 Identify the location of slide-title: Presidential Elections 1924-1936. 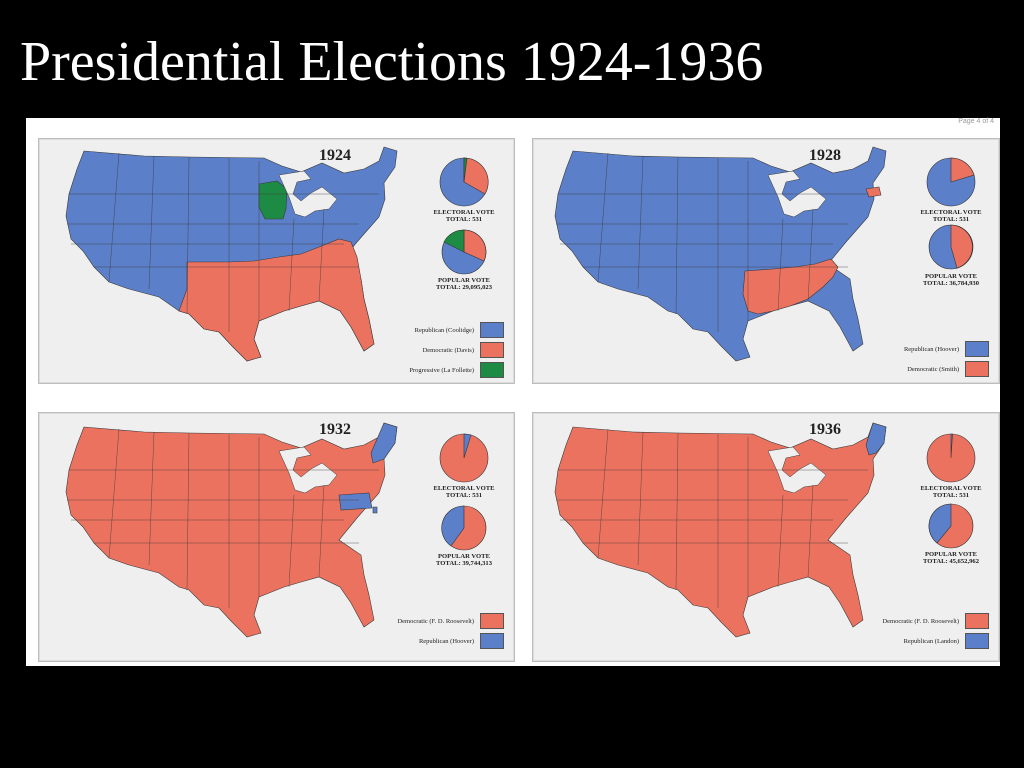
(392, 62).